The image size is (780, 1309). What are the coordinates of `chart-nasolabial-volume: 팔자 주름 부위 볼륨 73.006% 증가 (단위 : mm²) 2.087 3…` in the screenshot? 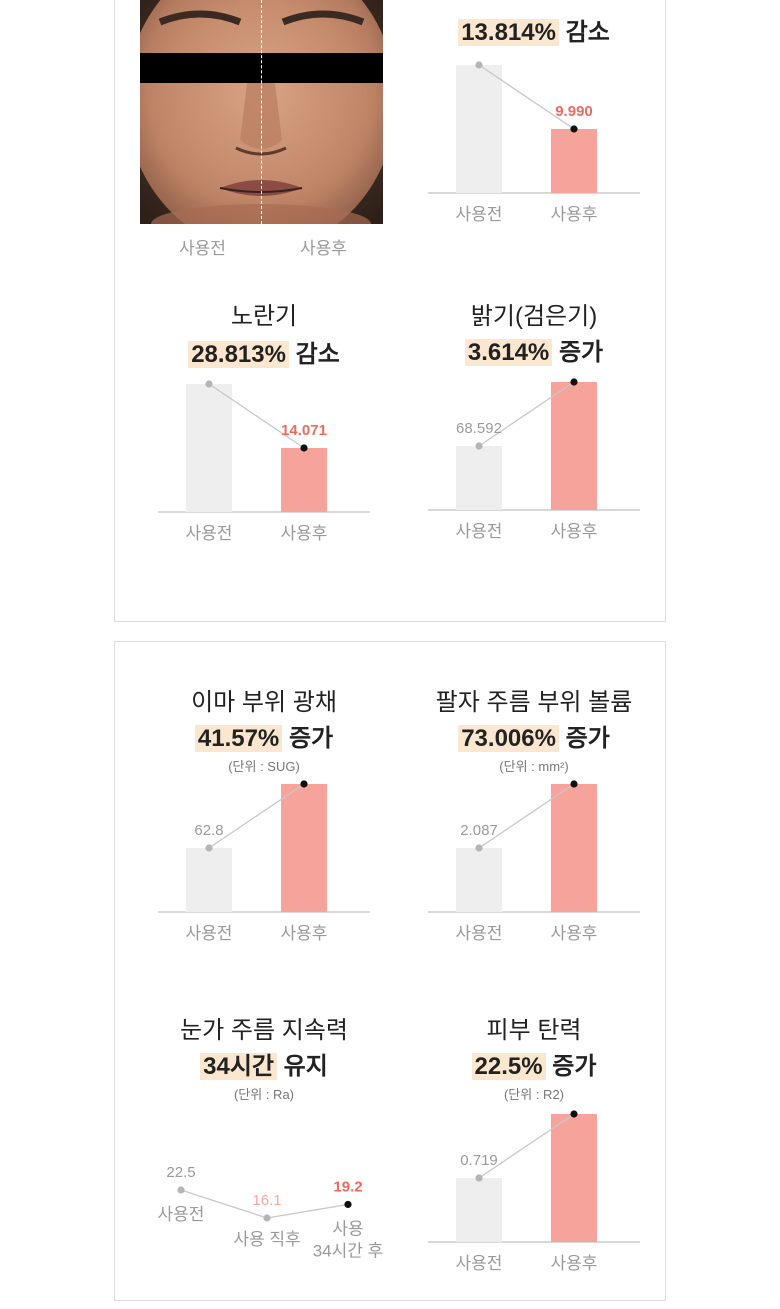 It's located at (534, 832).